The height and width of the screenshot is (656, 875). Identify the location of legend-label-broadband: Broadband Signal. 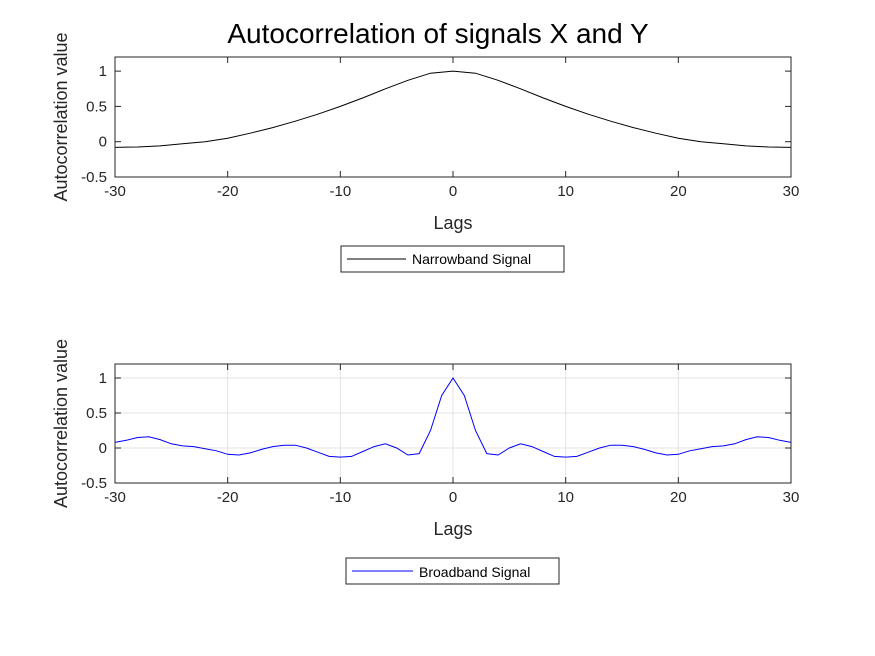
(474, 572).